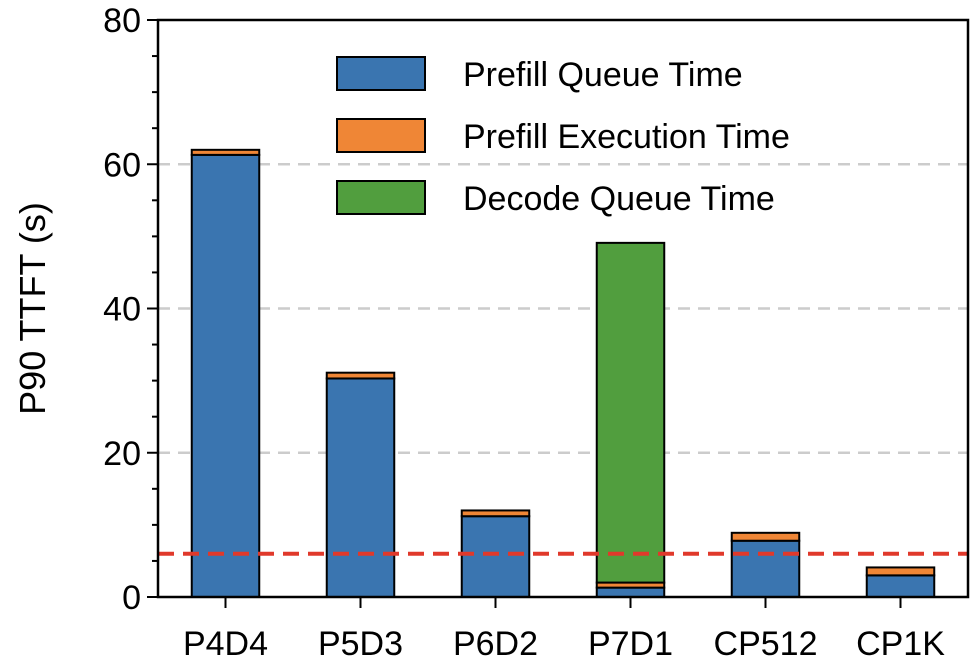  I want to click on y-tick-label: 0, so click(131, 598).